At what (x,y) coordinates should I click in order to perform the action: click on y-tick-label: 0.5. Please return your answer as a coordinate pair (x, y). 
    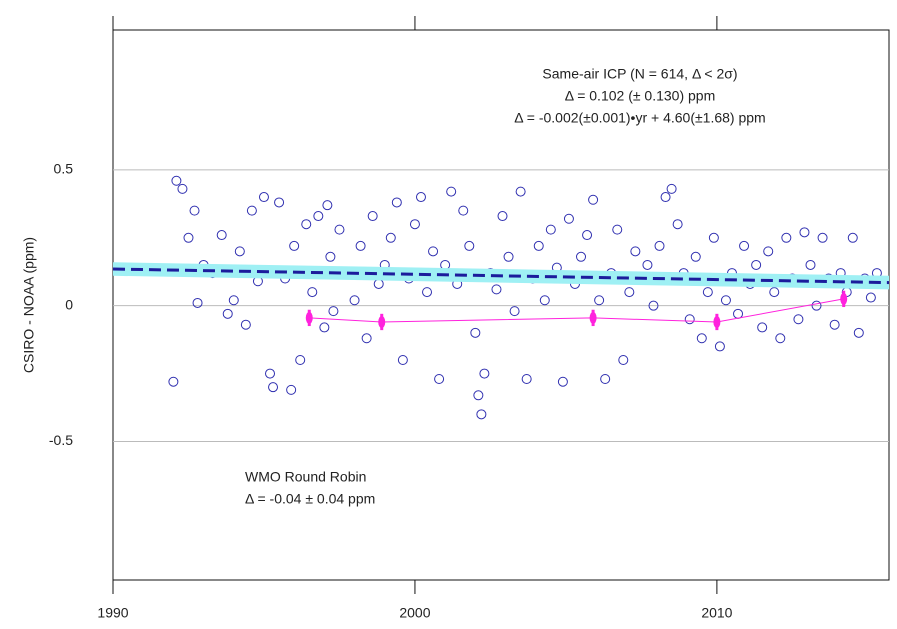
    Looking at the image, I should click on (64, 169).